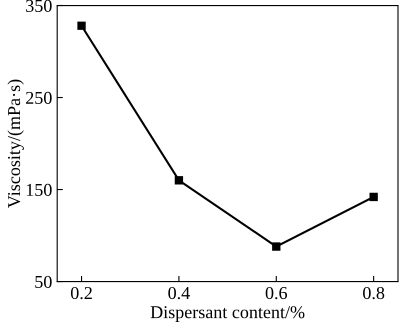  What do you see at coordinates (15, 144) in the screenshot?
I see `y-axis-title: Viscosity/(mPa·s)` at bounding box center [15, 144].